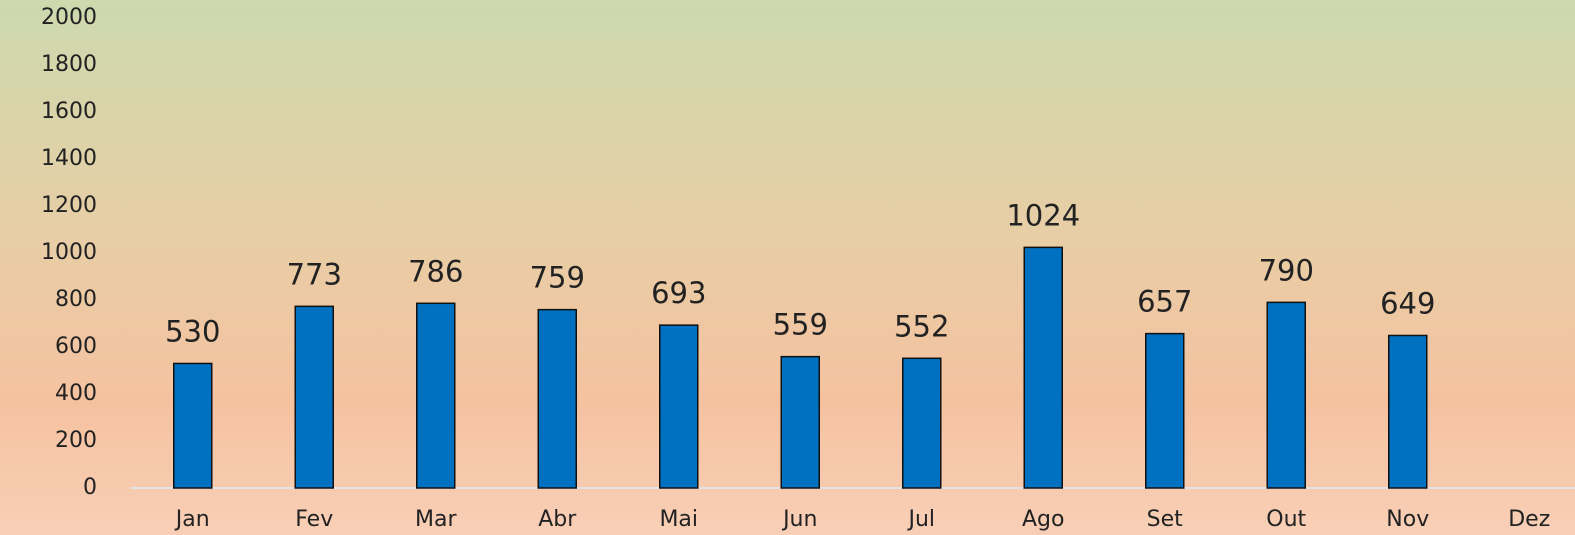  I want to click on data-label: 790, so click(1286, 270).